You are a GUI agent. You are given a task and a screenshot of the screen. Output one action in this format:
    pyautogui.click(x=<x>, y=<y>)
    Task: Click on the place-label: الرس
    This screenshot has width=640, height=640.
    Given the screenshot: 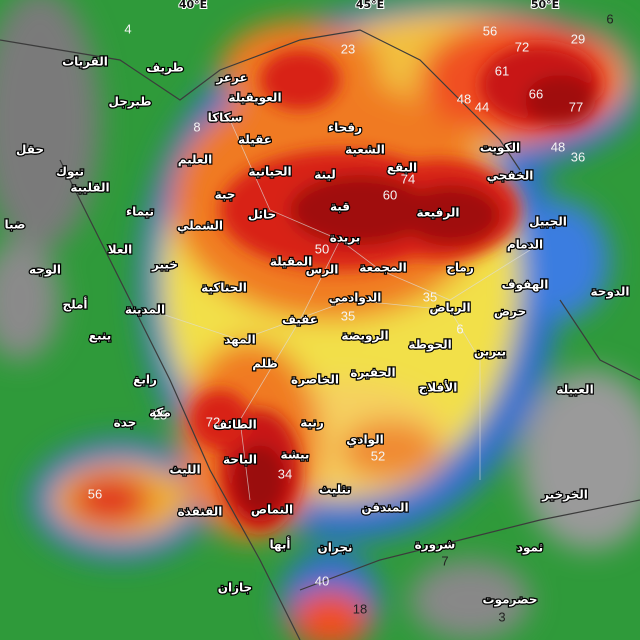 What is the action you would take?
    pyautogui.click(x=322, y=270)
    